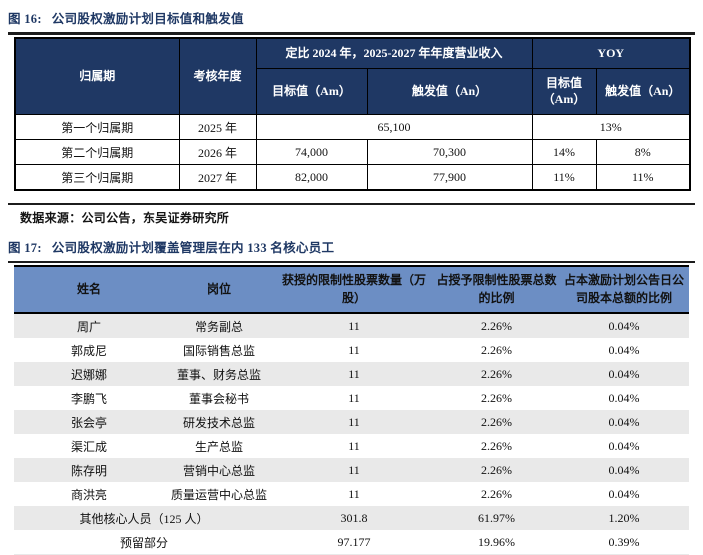 The width and height of the screenshot is (703, 555). I want to click on figure-16-title: 图 16: 公司股权激励计划目标值和触发值, so click(351, 18).